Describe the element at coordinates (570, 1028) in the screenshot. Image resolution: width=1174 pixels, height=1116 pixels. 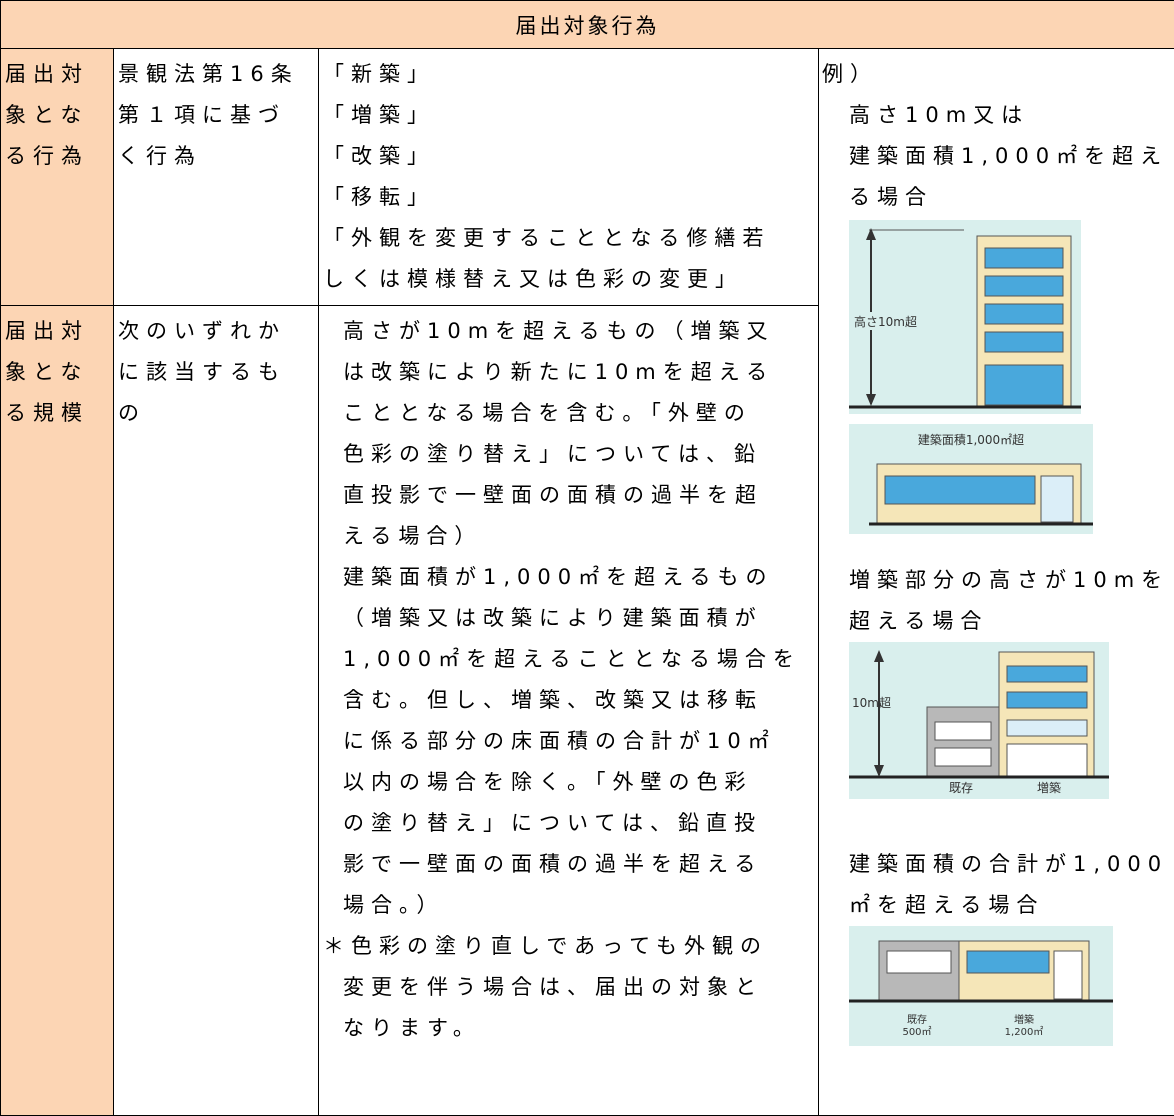
I see `content-line: なります。` at that location.